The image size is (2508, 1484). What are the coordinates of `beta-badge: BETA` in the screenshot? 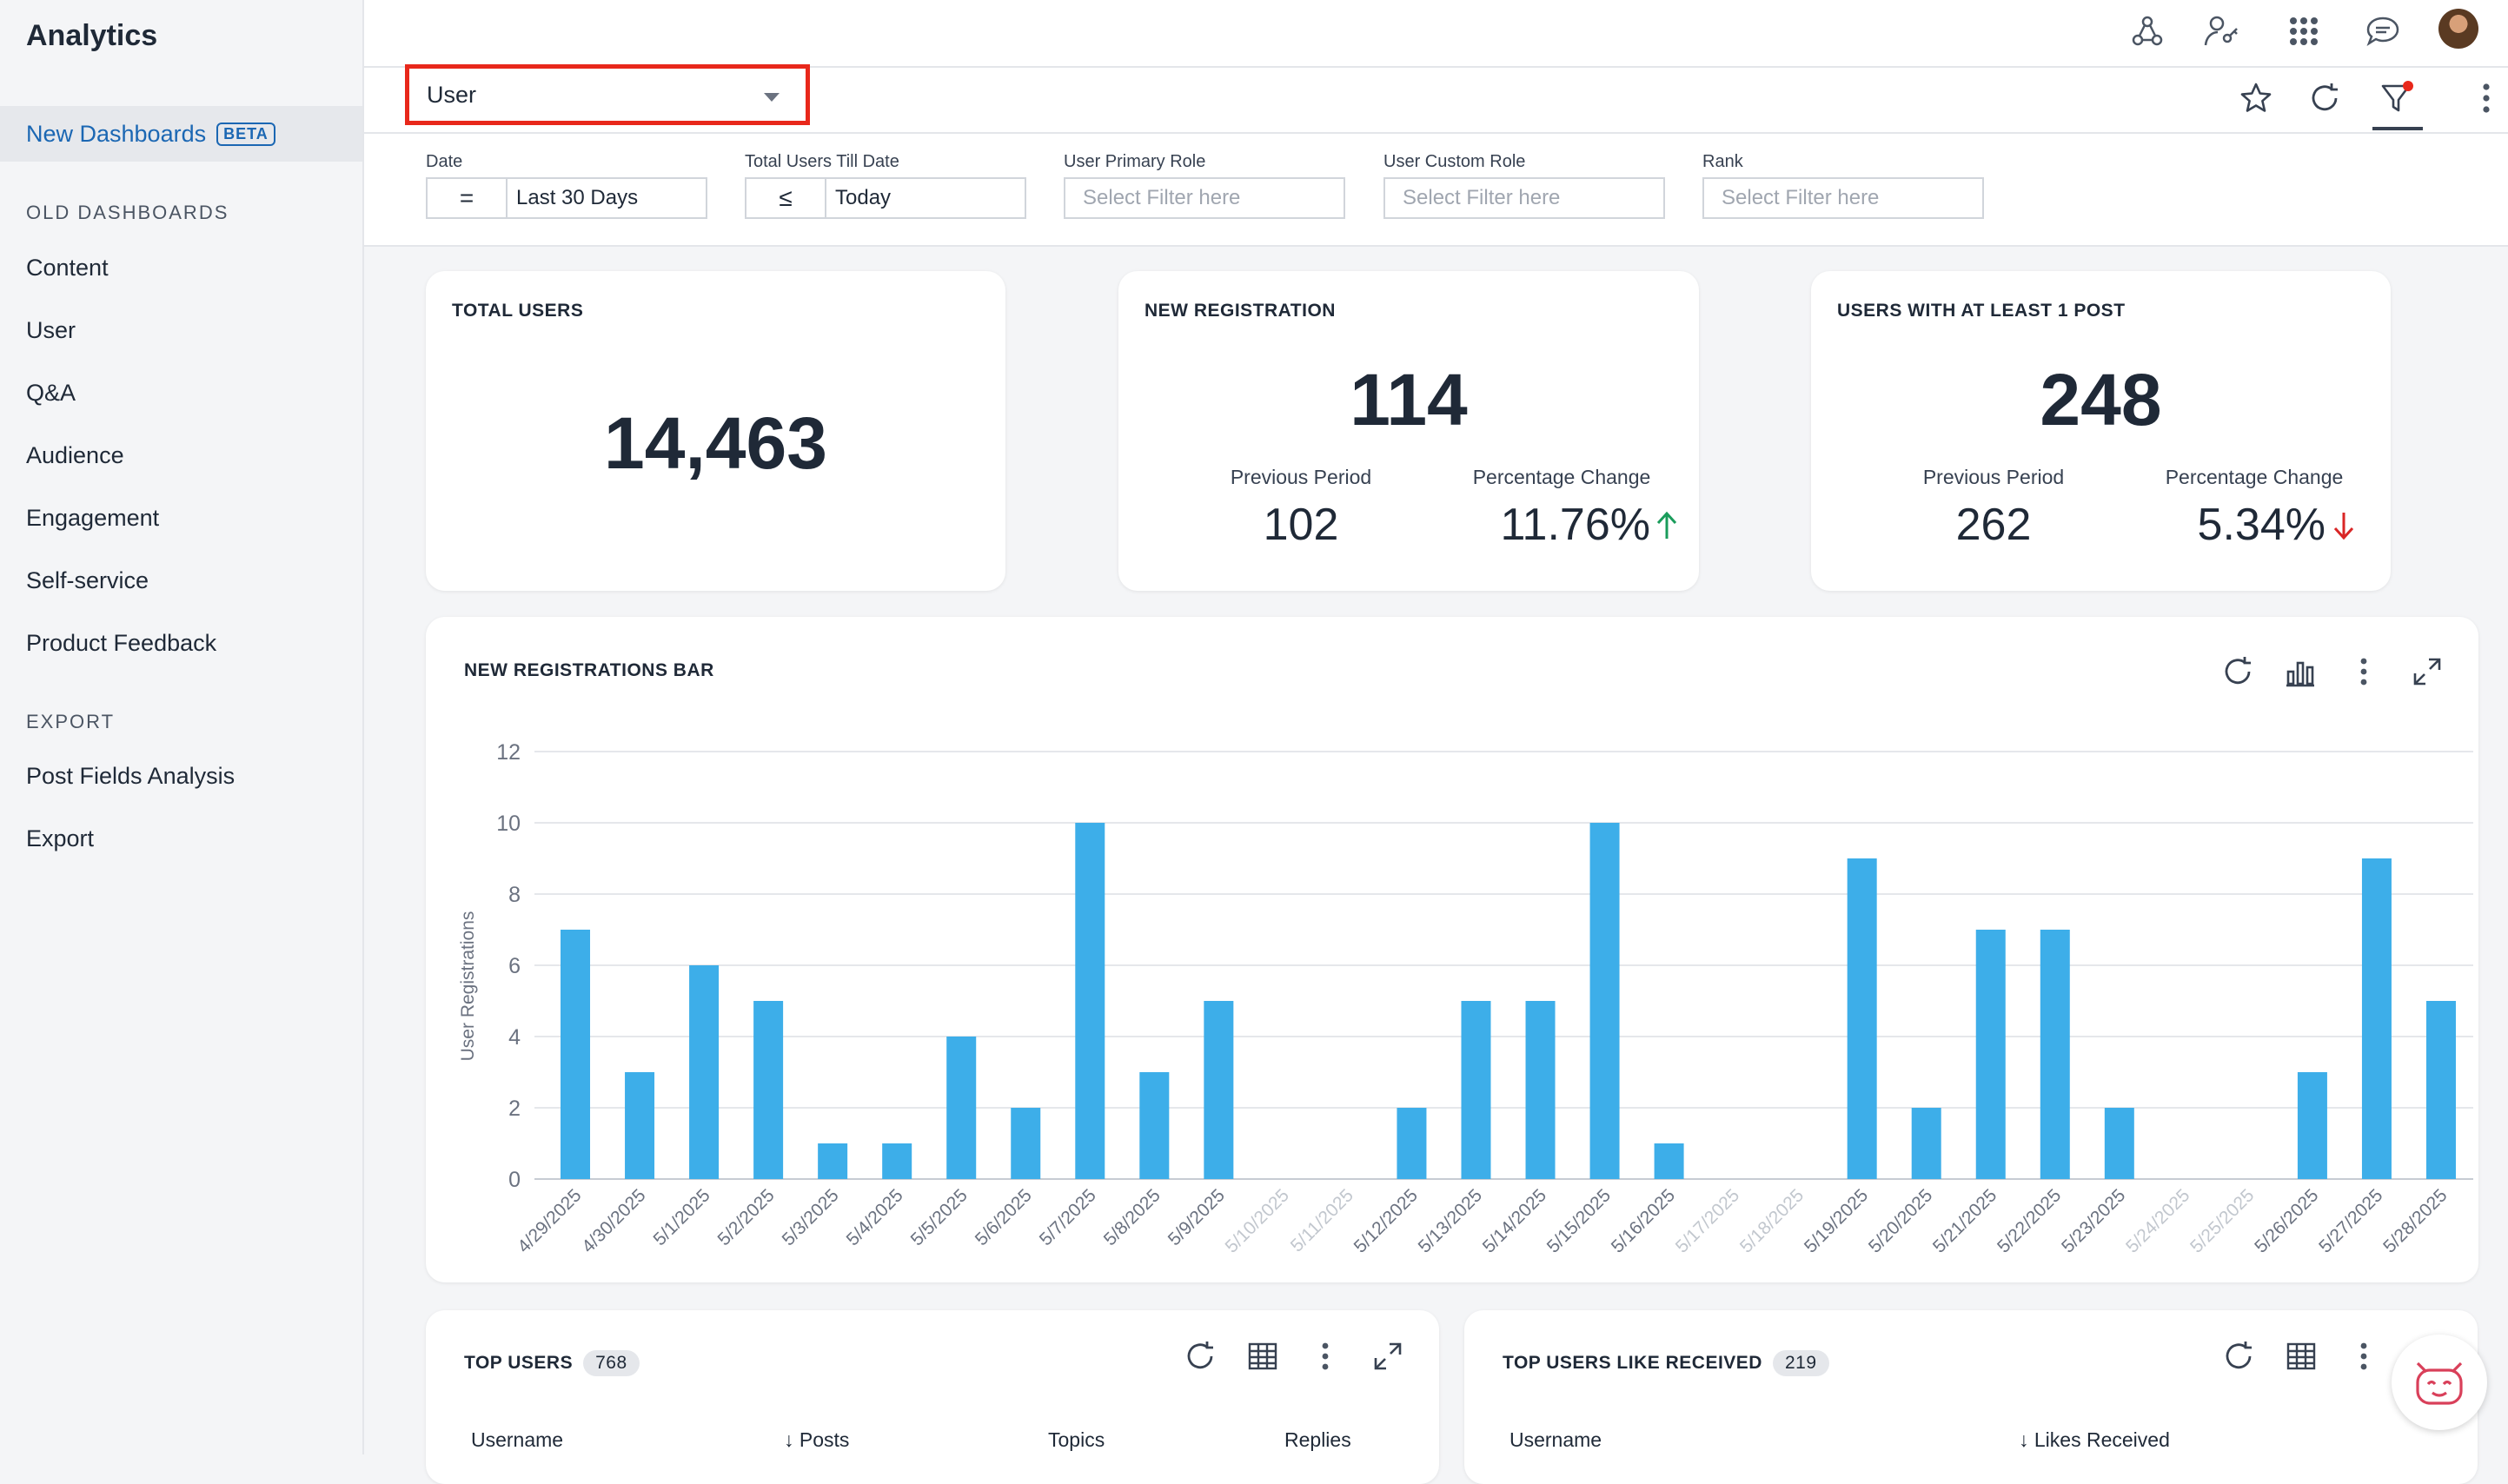 It's located at (245, 134).